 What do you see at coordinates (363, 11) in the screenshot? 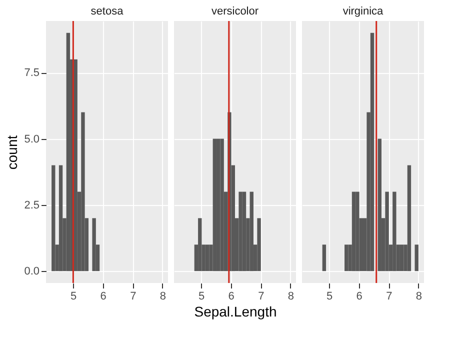
I see `chart-title: virginica` at bounding box center [363, 11].